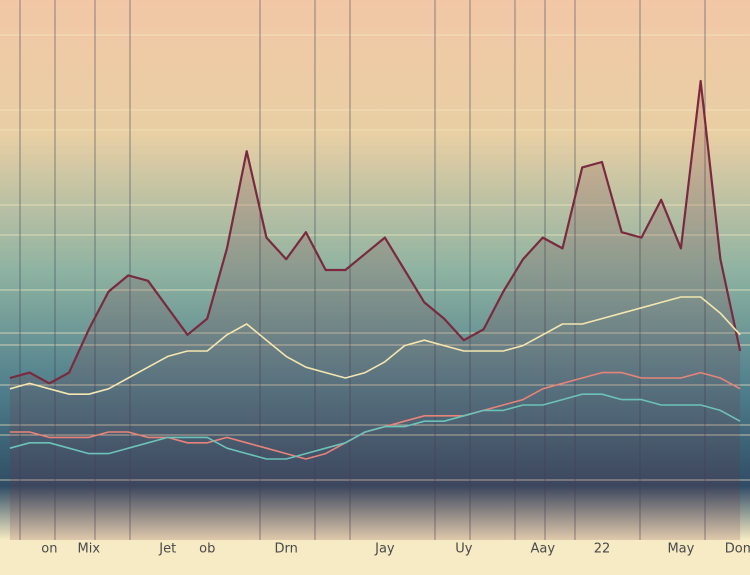 The image size is (750, 575). Describe the element at coordinates (542, 549) in the screenshot. I see `x-tick-label: Aay` at that location.